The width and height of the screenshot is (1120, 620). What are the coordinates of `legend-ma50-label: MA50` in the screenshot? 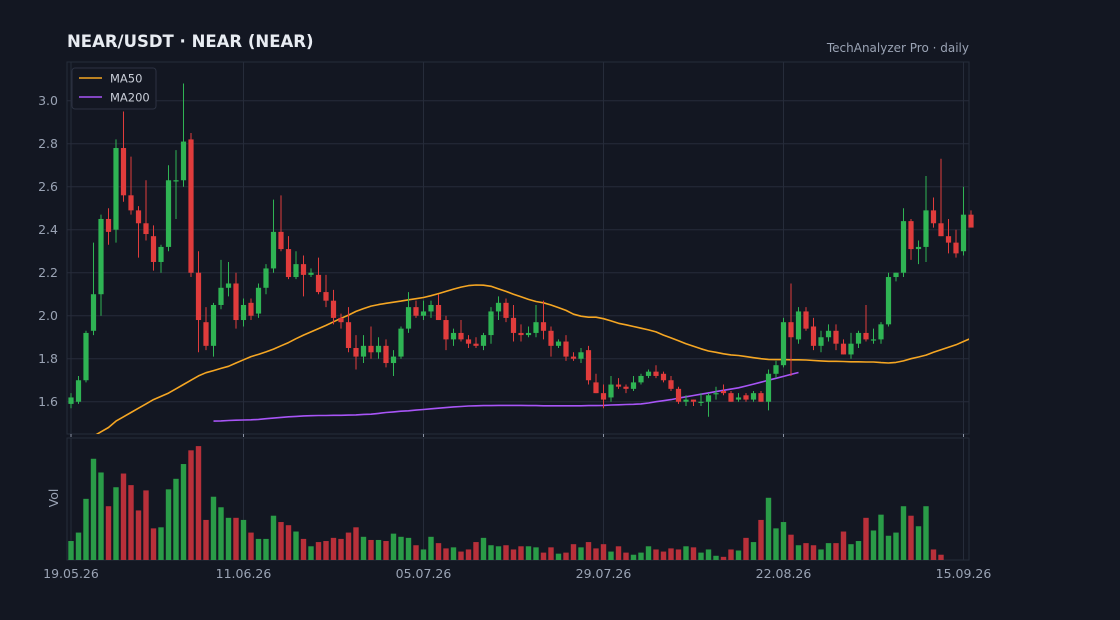 It's located at (126, 79).